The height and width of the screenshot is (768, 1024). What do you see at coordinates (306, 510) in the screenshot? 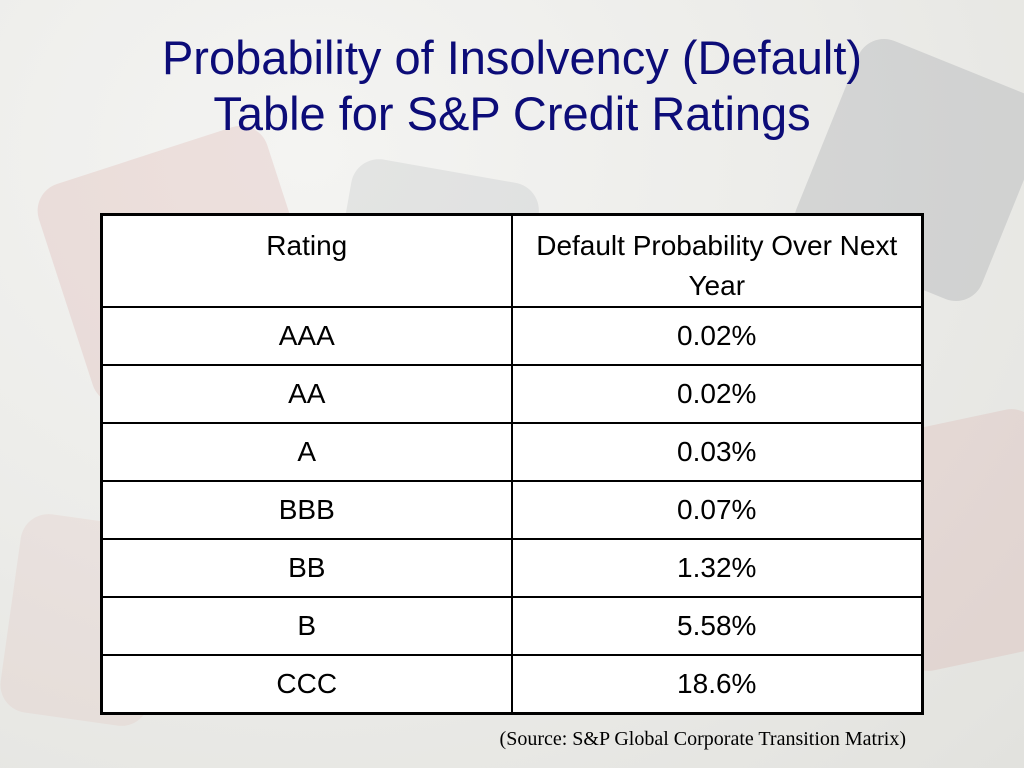
I see `rating-cell: BBB` at bounding box center [306, 510].